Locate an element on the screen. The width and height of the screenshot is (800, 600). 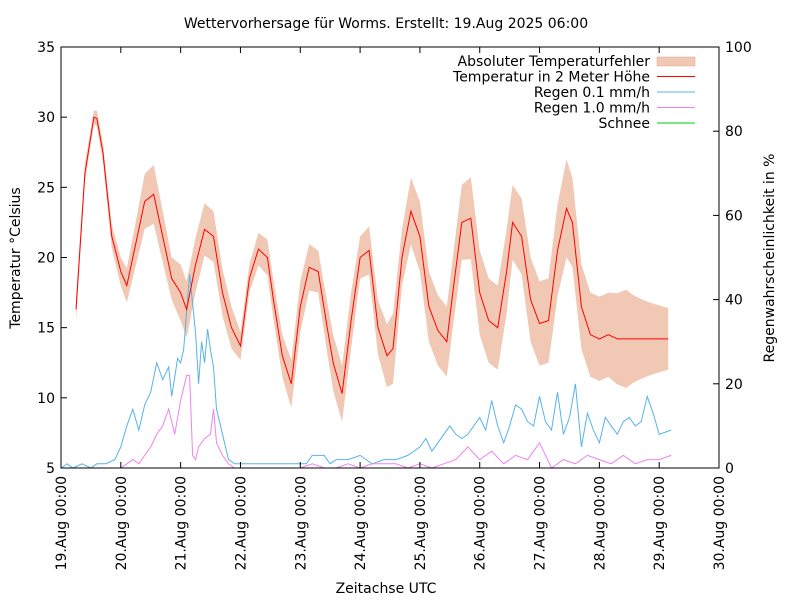
x-axis-label: Zeitachse UTC is located at coordinates (386, 589).